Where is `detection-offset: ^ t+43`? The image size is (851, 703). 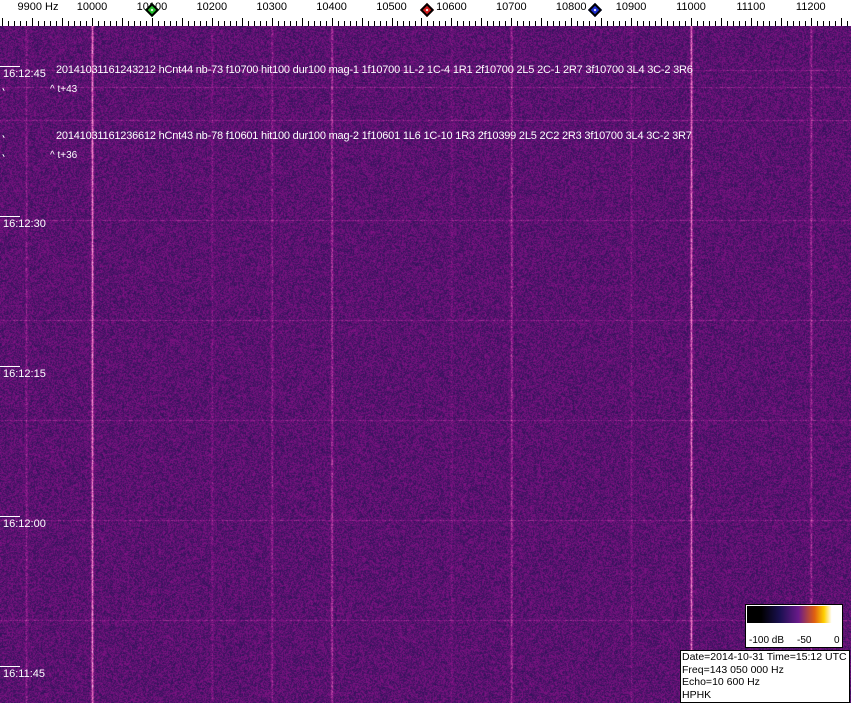
detection-offset: ^ t+43 is located at coordinates (64, 89).